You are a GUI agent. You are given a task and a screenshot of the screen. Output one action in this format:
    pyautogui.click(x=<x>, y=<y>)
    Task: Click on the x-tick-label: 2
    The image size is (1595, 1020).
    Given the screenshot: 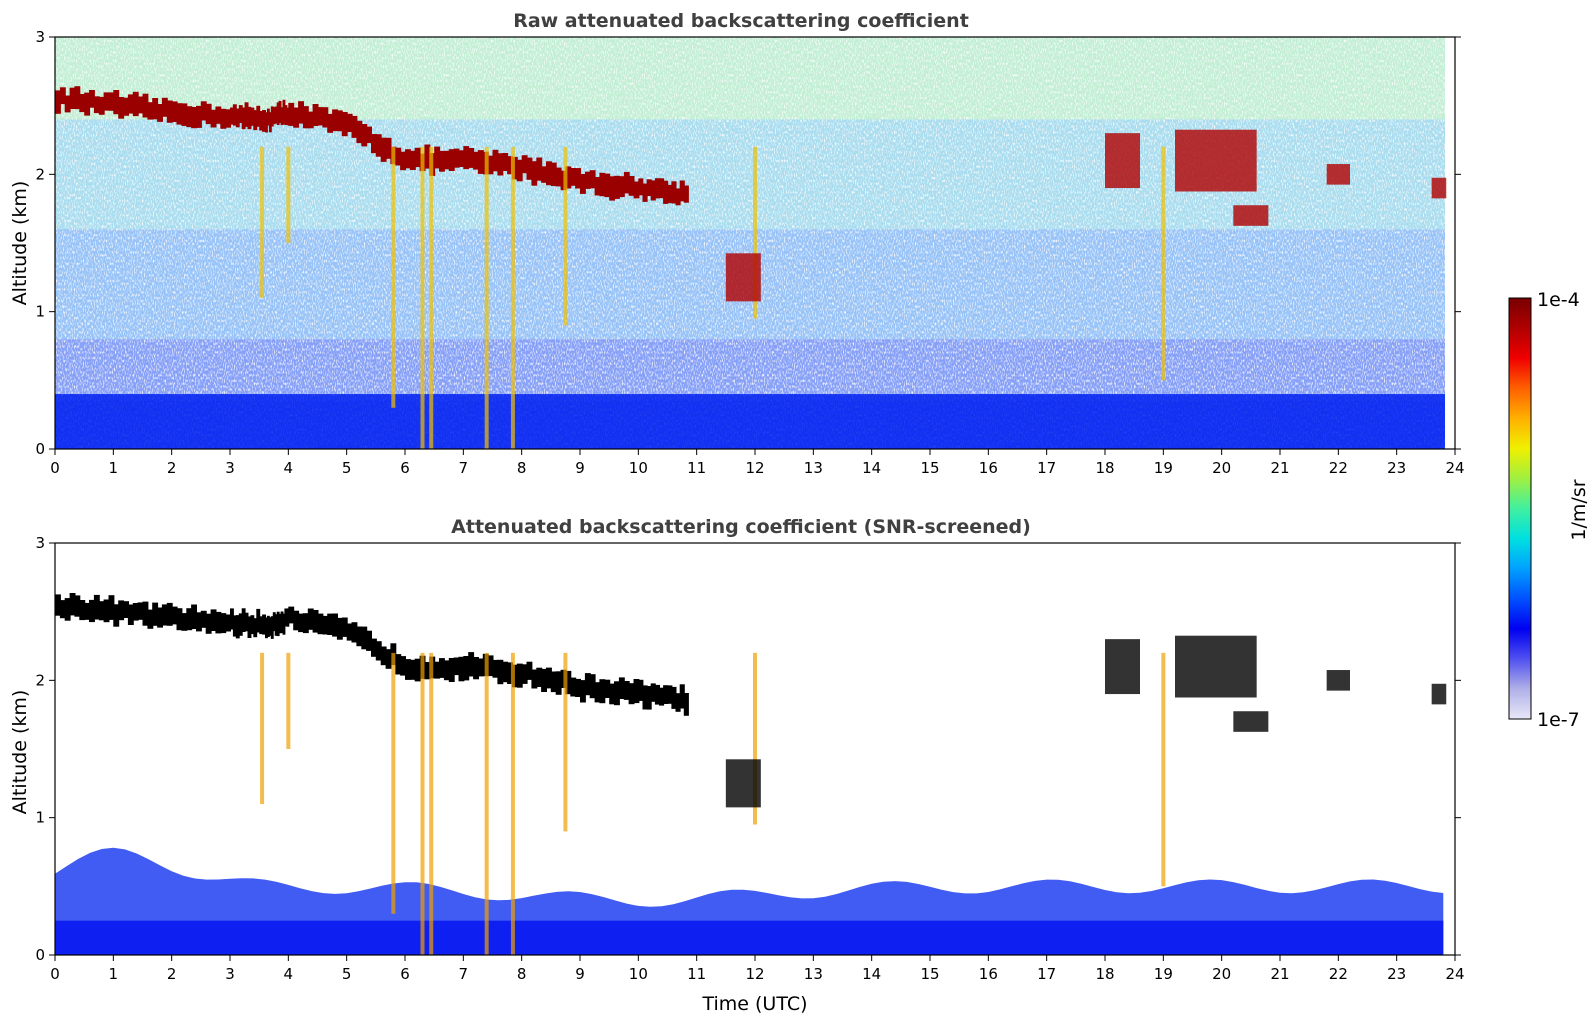 What is the action you would take?
    pyautogui.click(x=172, y=974)
    